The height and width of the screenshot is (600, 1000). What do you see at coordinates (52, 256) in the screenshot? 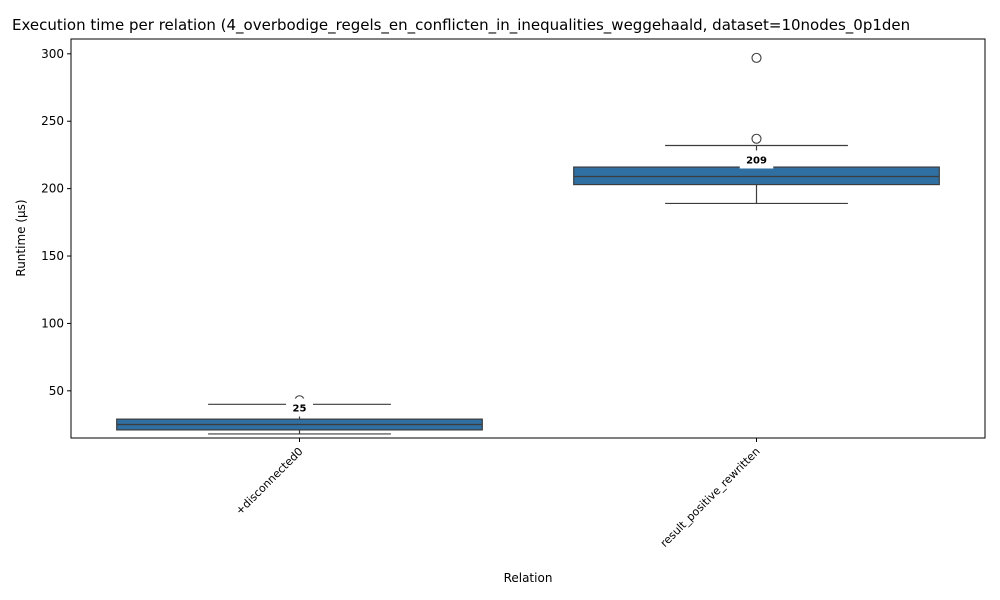
I see `y-tick-label: 150` at bounding box center [52, 256].